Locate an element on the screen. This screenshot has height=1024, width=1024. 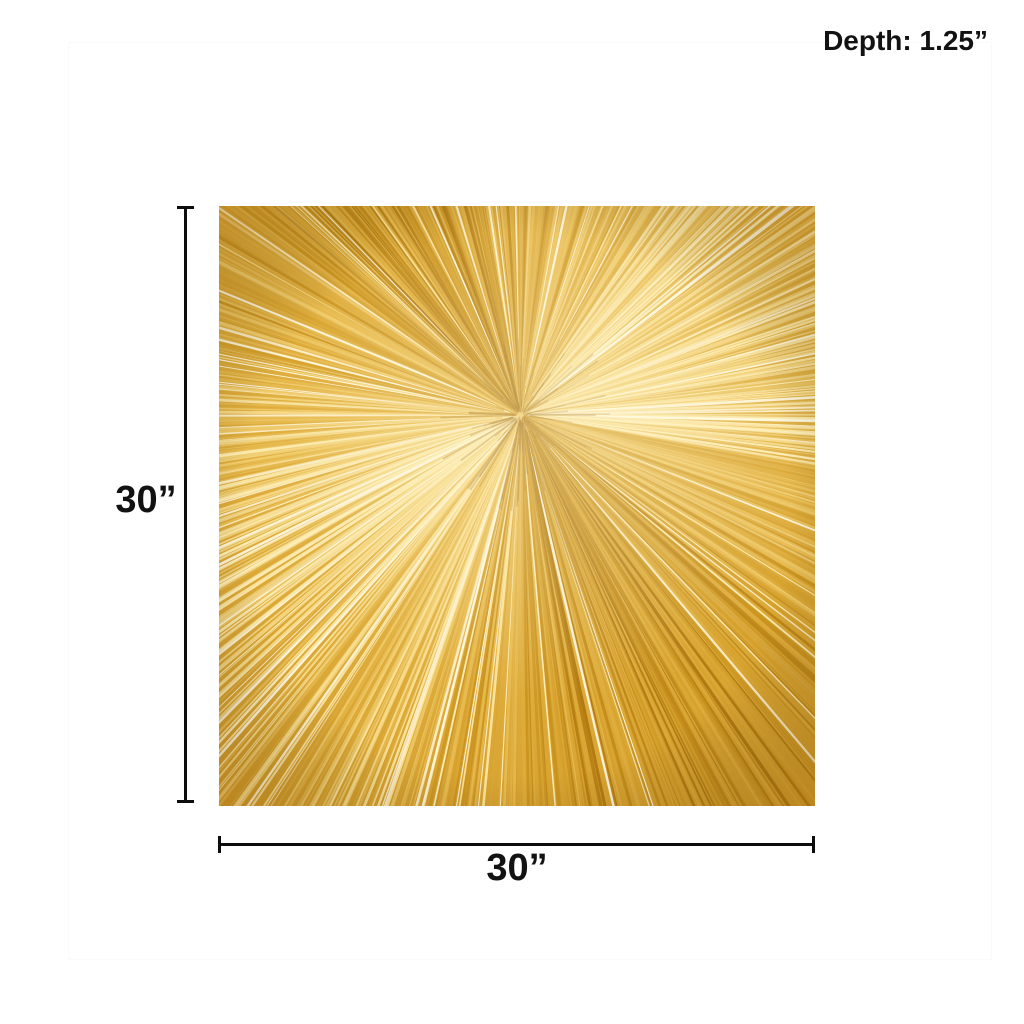
depth-label: Depth: 1.25” is located at coordinates (905, 40).